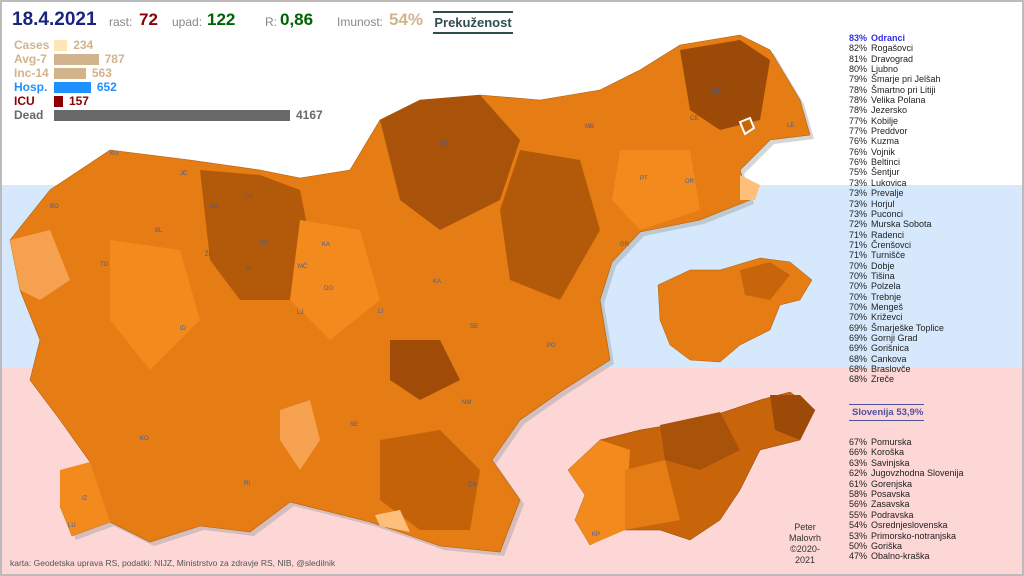 Image resolution: width=1024 pixels, height=576 pixels. Describe the element at coordinates (886, 412) in the screenshot. I see `slovenia-total: Slovenija 53,9%` at that location.